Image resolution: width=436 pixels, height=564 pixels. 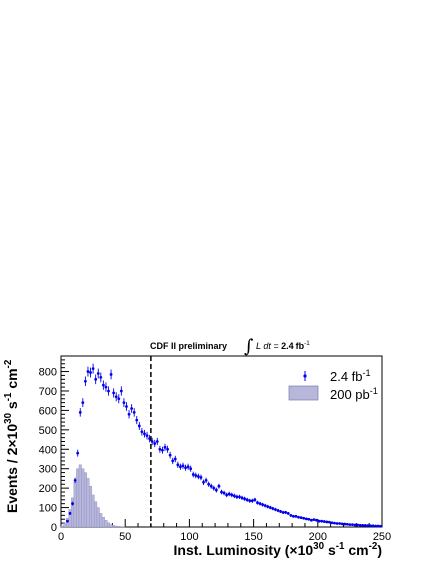 I want to click on y-tick-label: 800, so click(x=48, y=373).